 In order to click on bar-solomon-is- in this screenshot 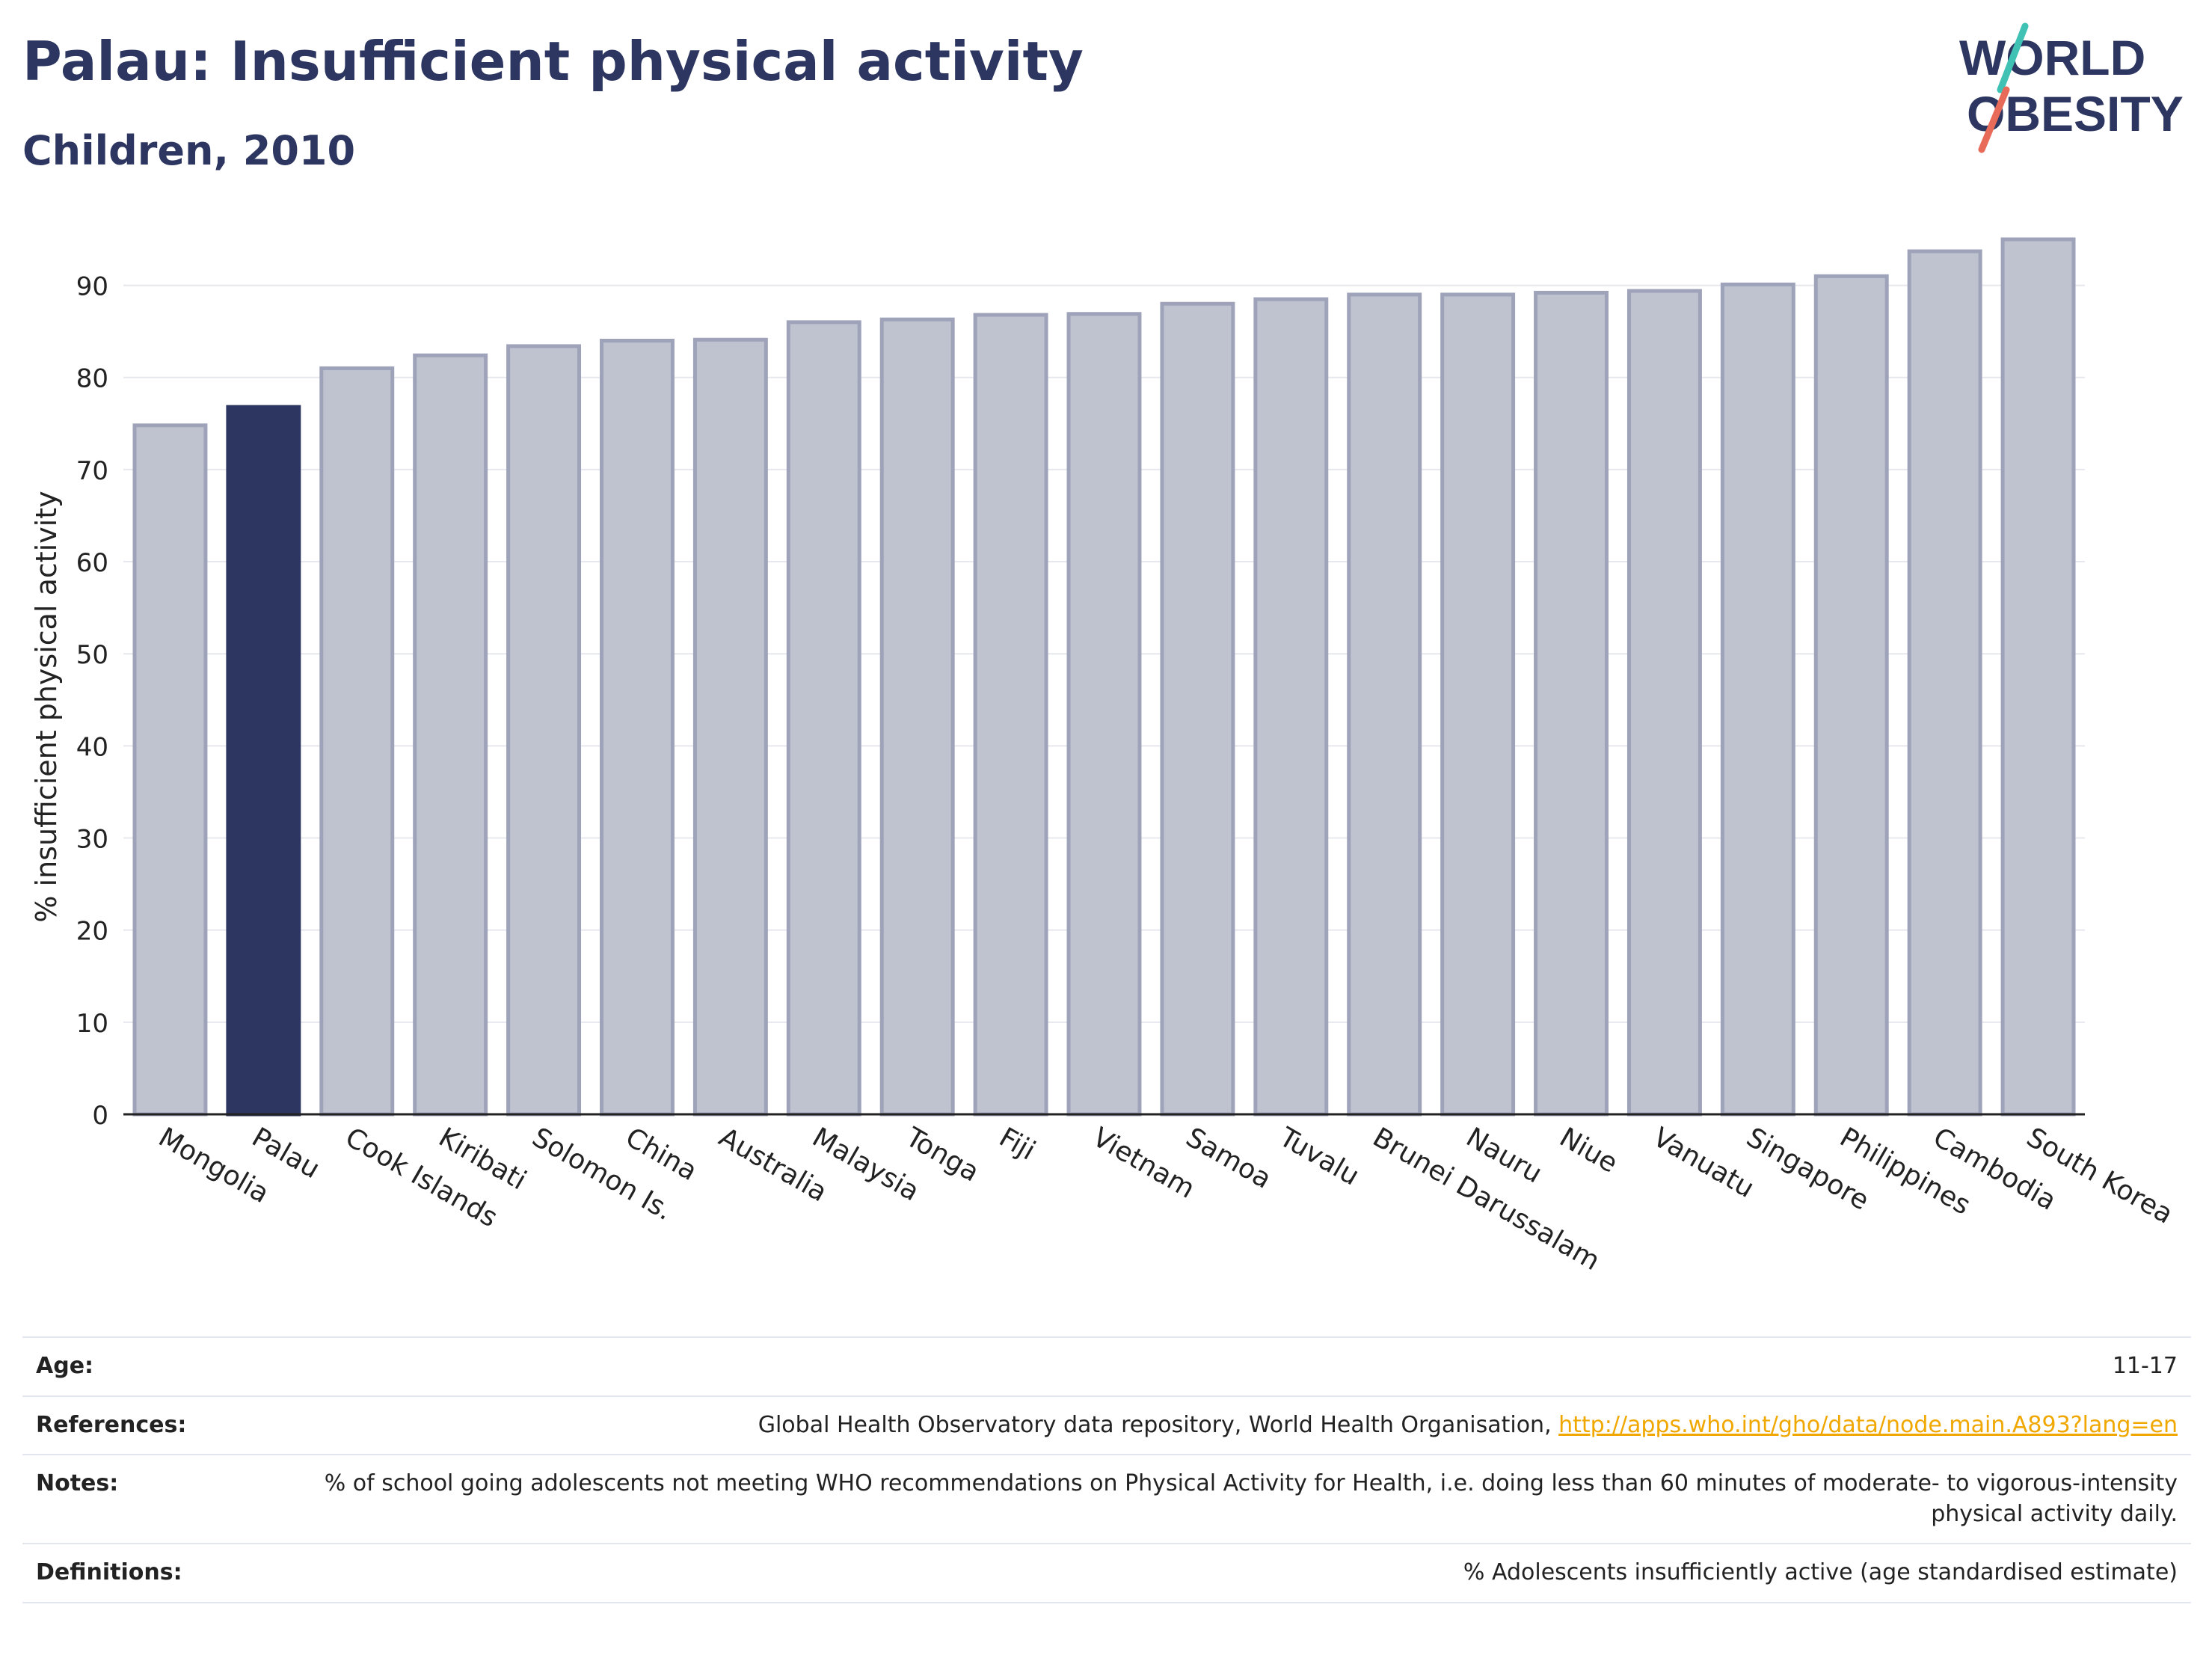, I will do `click(544, 730)`.